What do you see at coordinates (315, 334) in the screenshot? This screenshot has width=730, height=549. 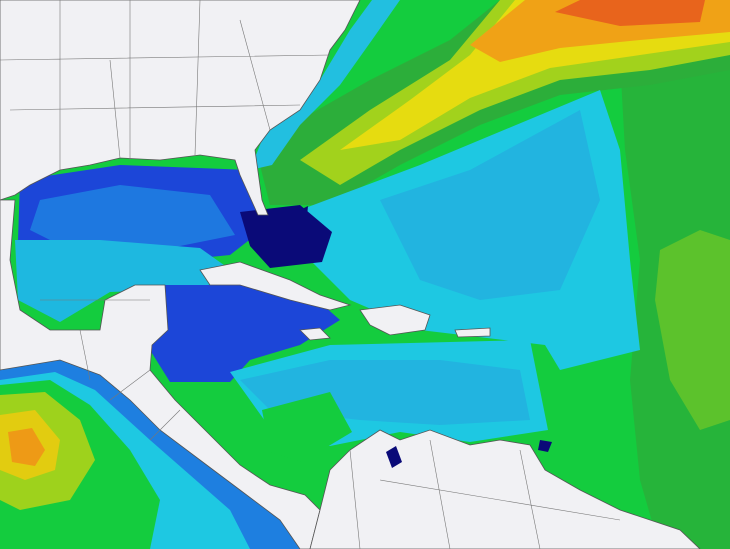 I see `land-jamaica` at bounding box center [315, 334].